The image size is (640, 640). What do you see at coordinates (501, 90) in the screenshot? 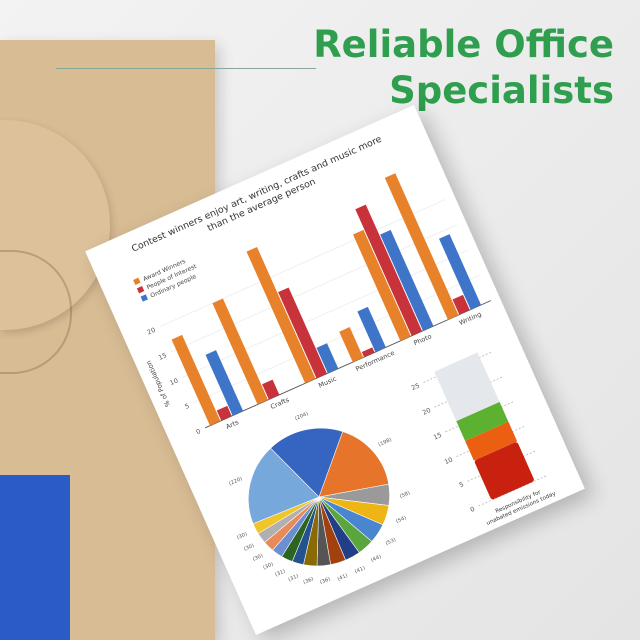
I see `headline-line2: Specialists` at bounding box center [501, 90].